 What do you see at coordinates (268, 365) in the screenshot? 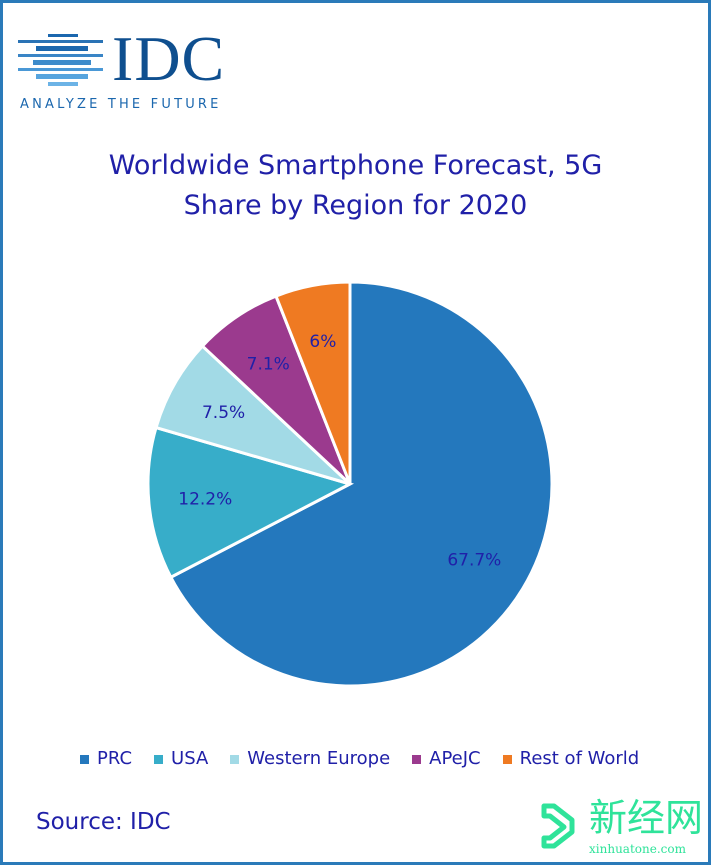
I see `data-label: 7.1%` at bounding box center [268, 365].